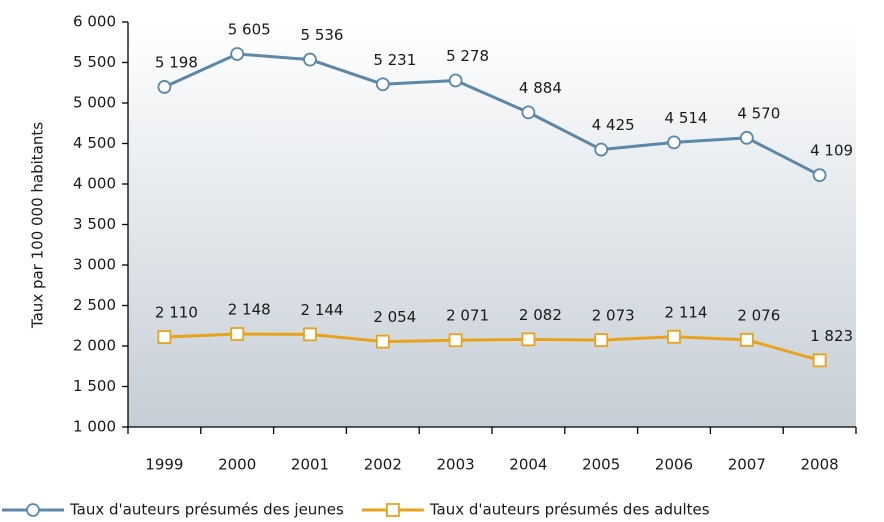 The height and width of the screenshot is (522, 884). Describe the element at coordinates (383, 465) in the screenshot. I see `x-tick-label: 2002` at that location.